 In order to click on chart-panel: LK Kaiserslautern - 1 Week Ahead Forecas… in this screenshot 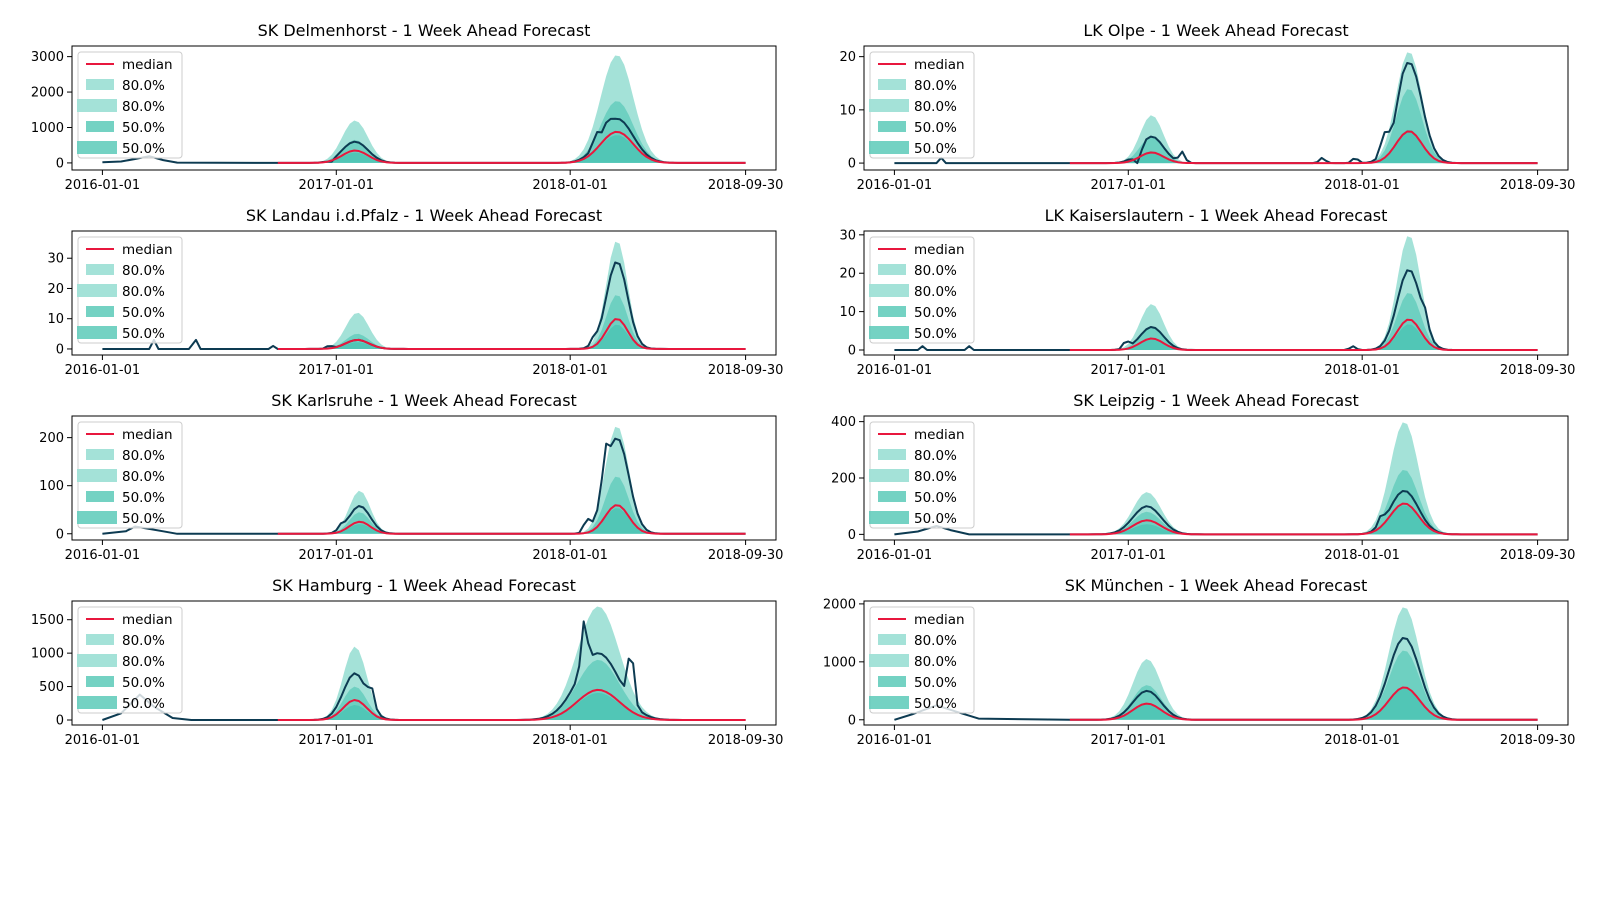, I will do `click(1207, 292)`.